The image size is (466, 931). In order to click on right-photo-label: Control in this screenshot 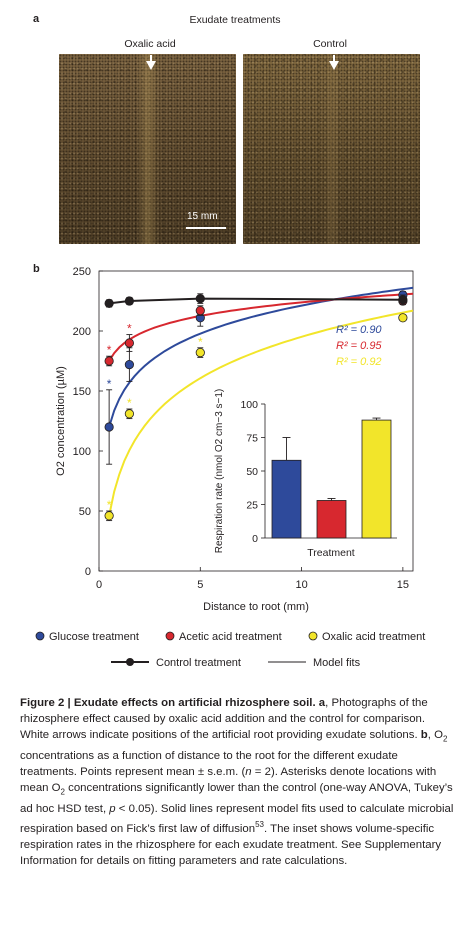, I will do `click(330, 44)`.